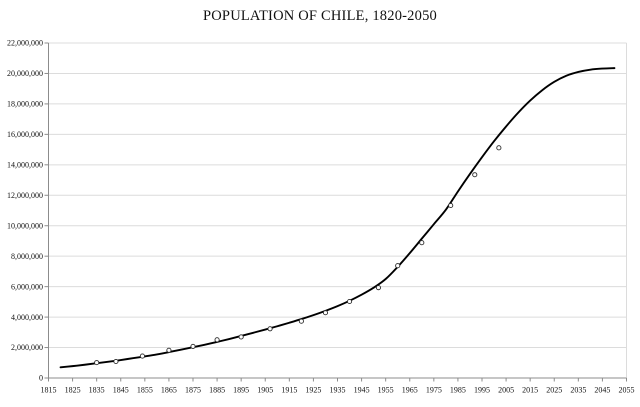 The height and width of the screenshot is (407, 640). I want to click on x-tick-label: 1875, so click(193, 390).